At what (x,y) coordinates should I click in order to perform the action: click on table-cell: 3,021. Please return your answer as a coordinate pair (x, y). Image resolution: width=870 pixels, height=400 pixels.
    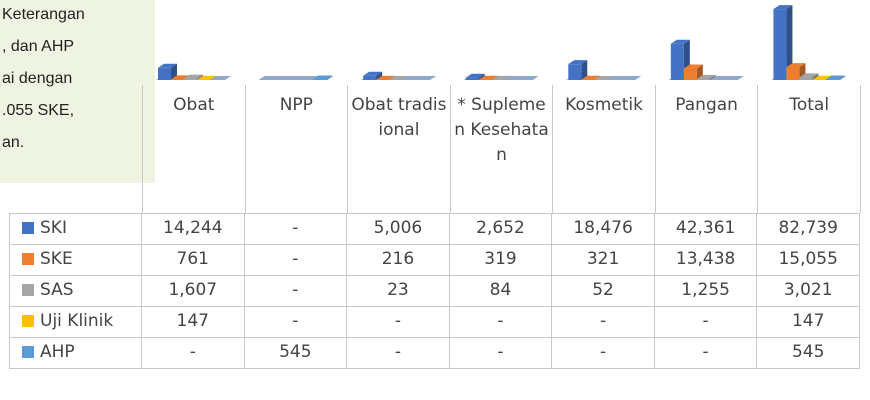
    Looking at the image, I should click on (808, 291).